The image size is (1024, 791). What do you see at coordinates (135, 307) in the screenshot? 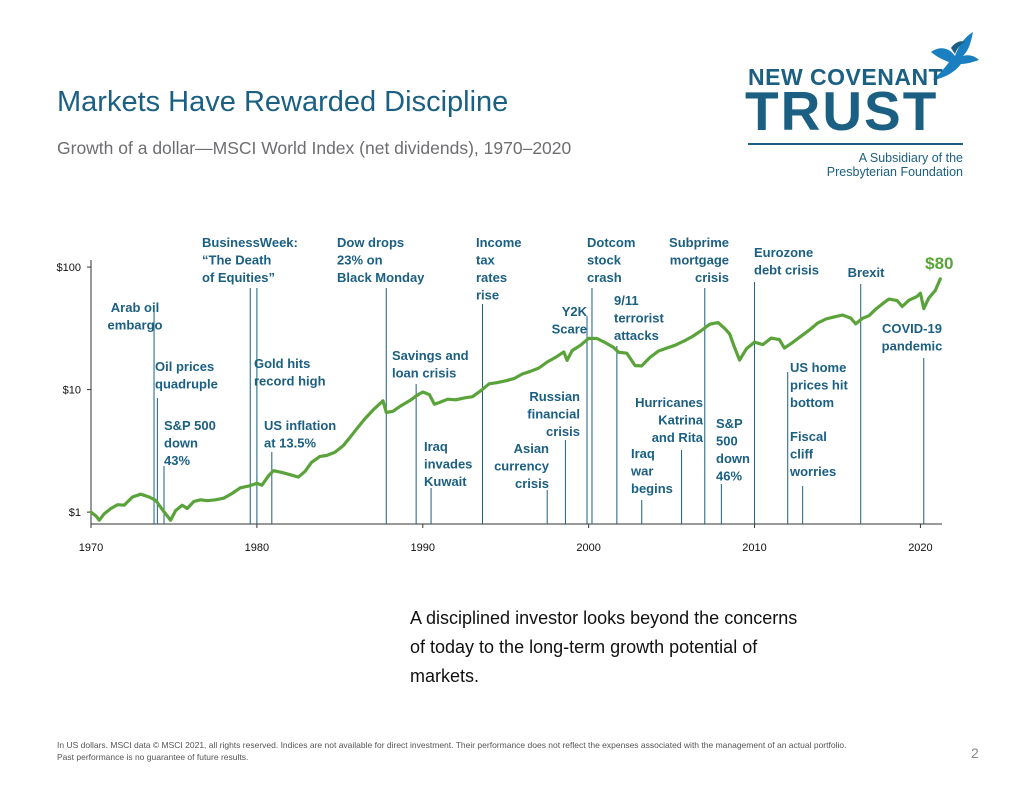
I see `annotation-label: Arab oil` at bounding box center [135, 307].